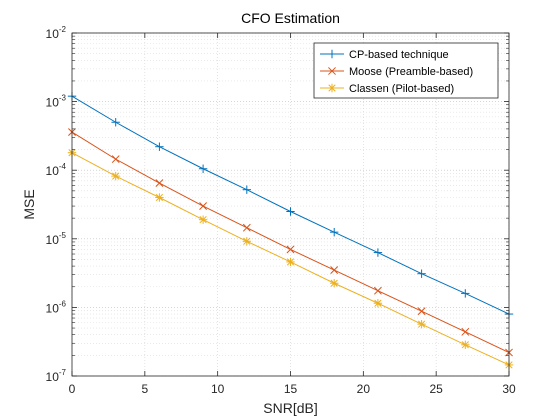 This screenshot has width=560, height=420. What do you see at coordinates (144, 389) in the screenshot?
I see `x-tick-label: 5` at bounding box center [144, 389].